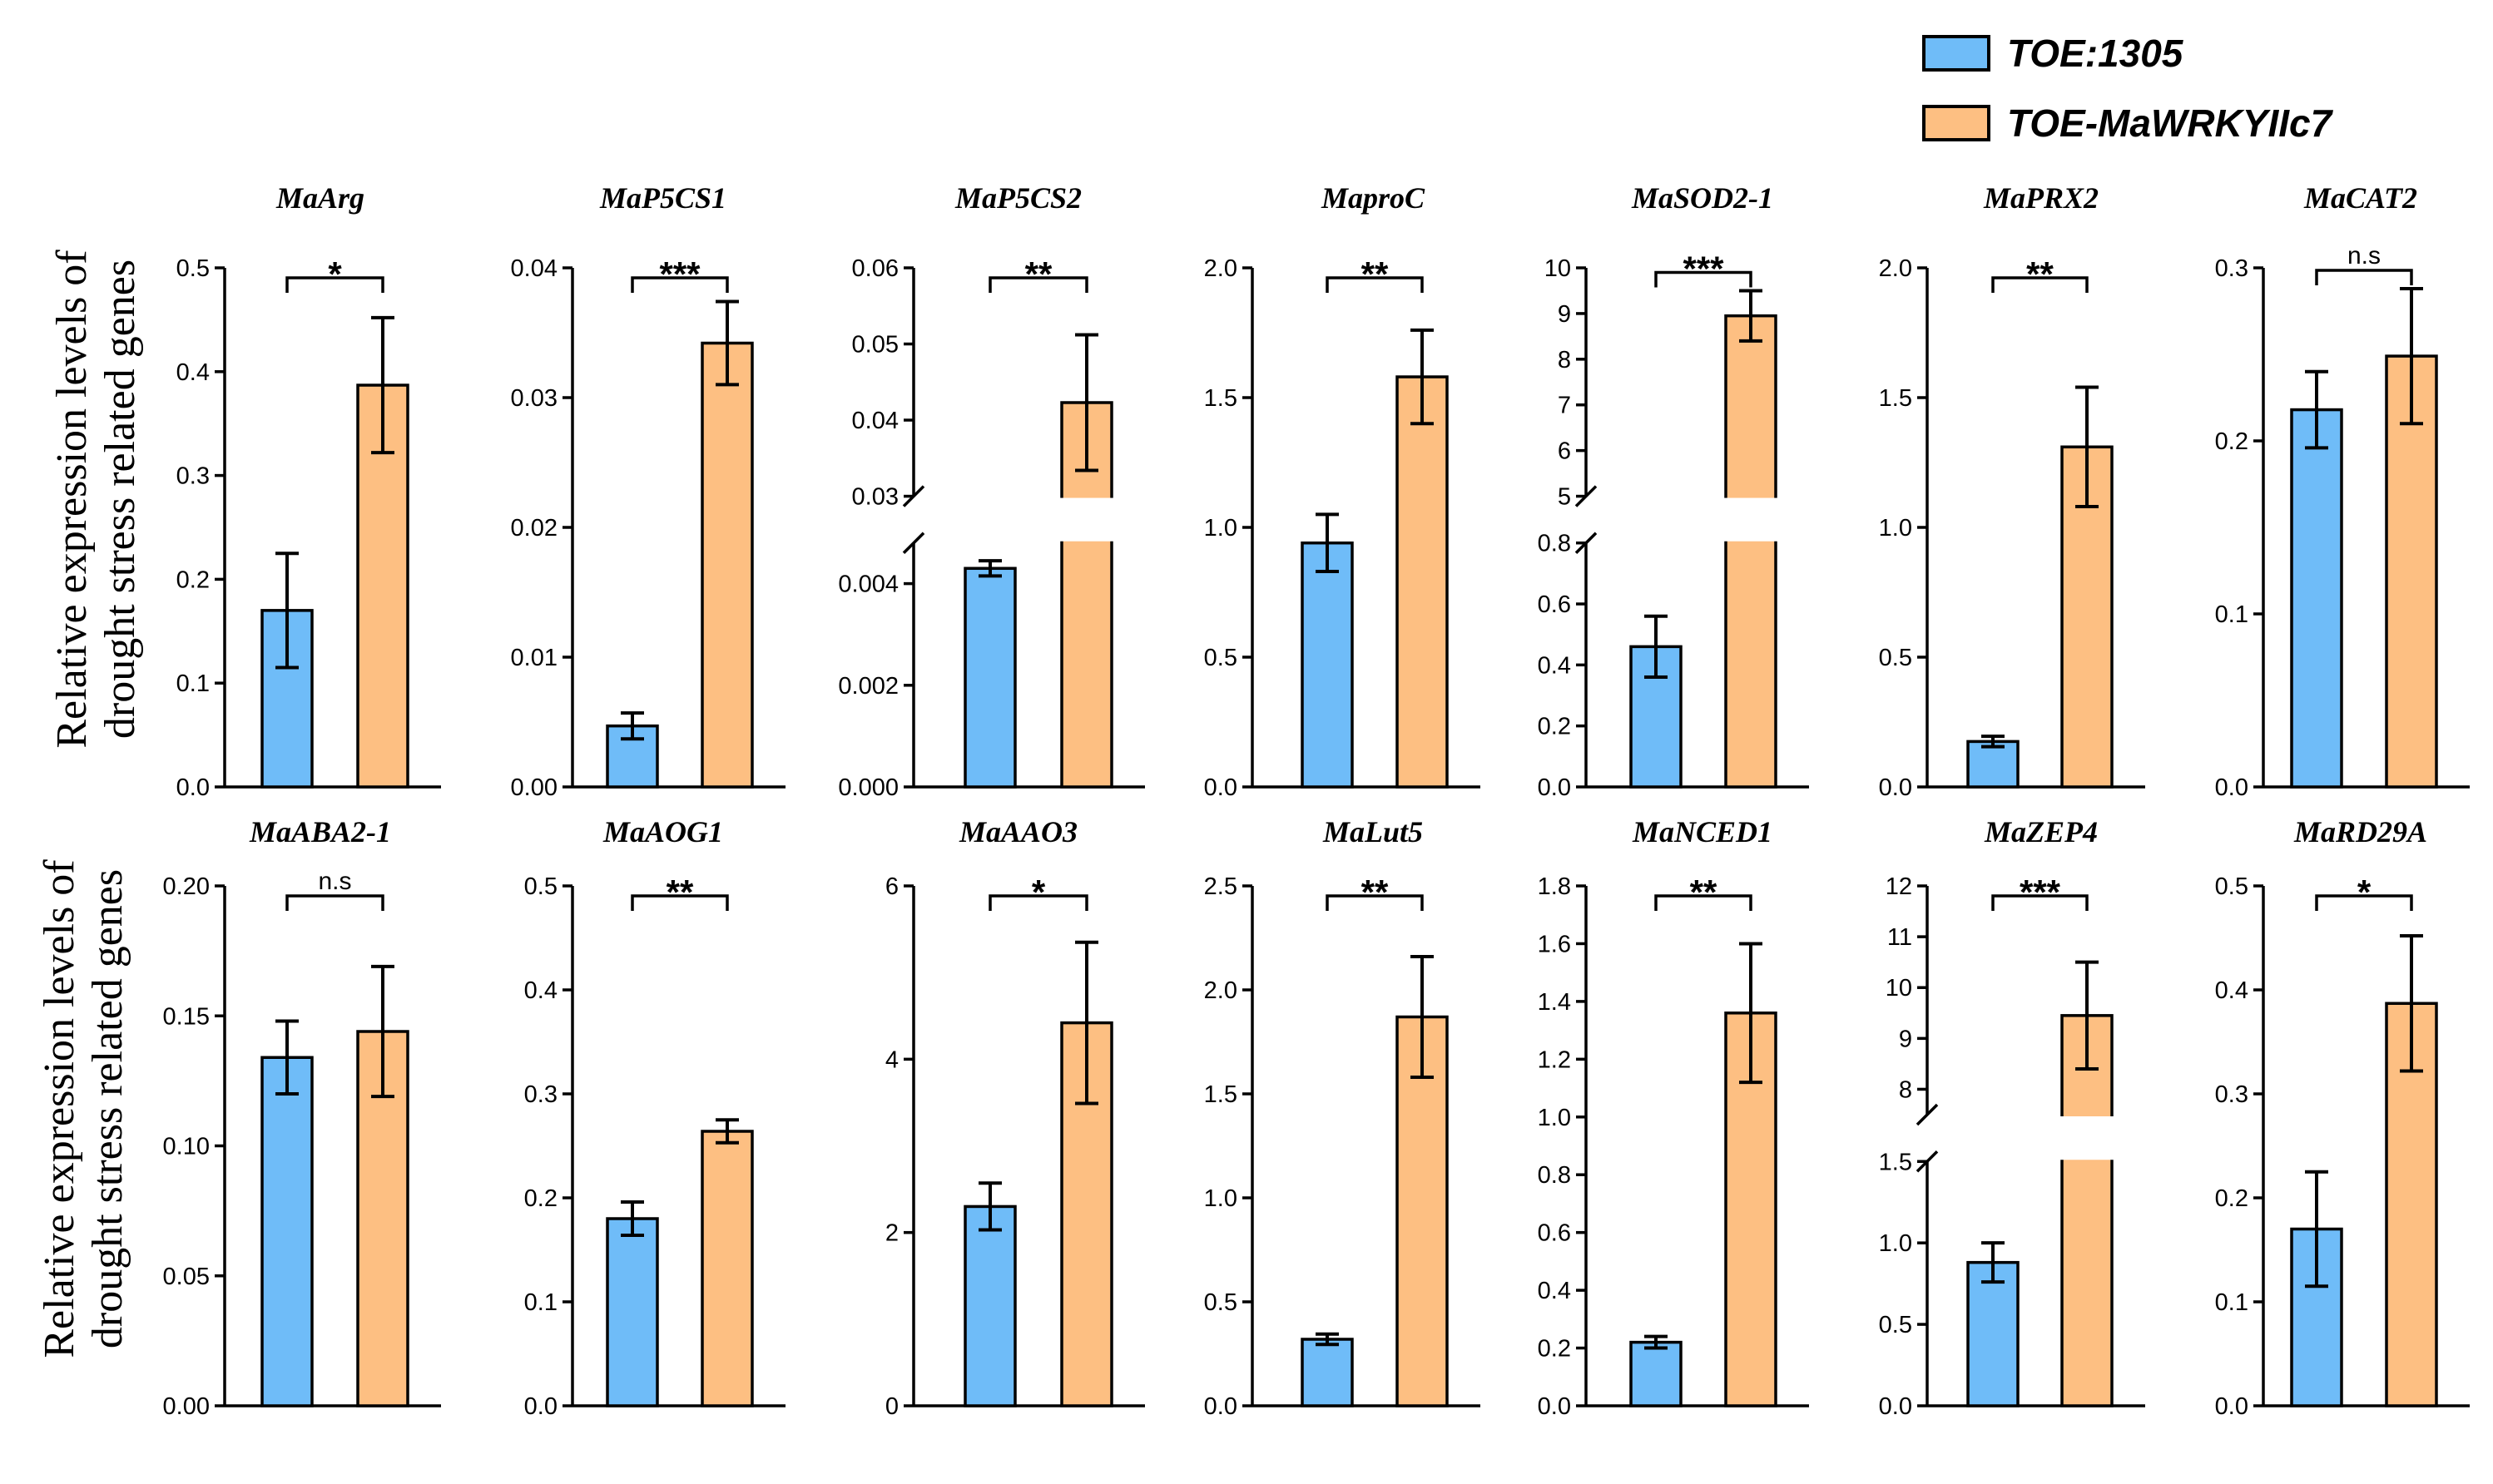  I want to click on panel-title: MaP5CS2, so click(1018, 198).